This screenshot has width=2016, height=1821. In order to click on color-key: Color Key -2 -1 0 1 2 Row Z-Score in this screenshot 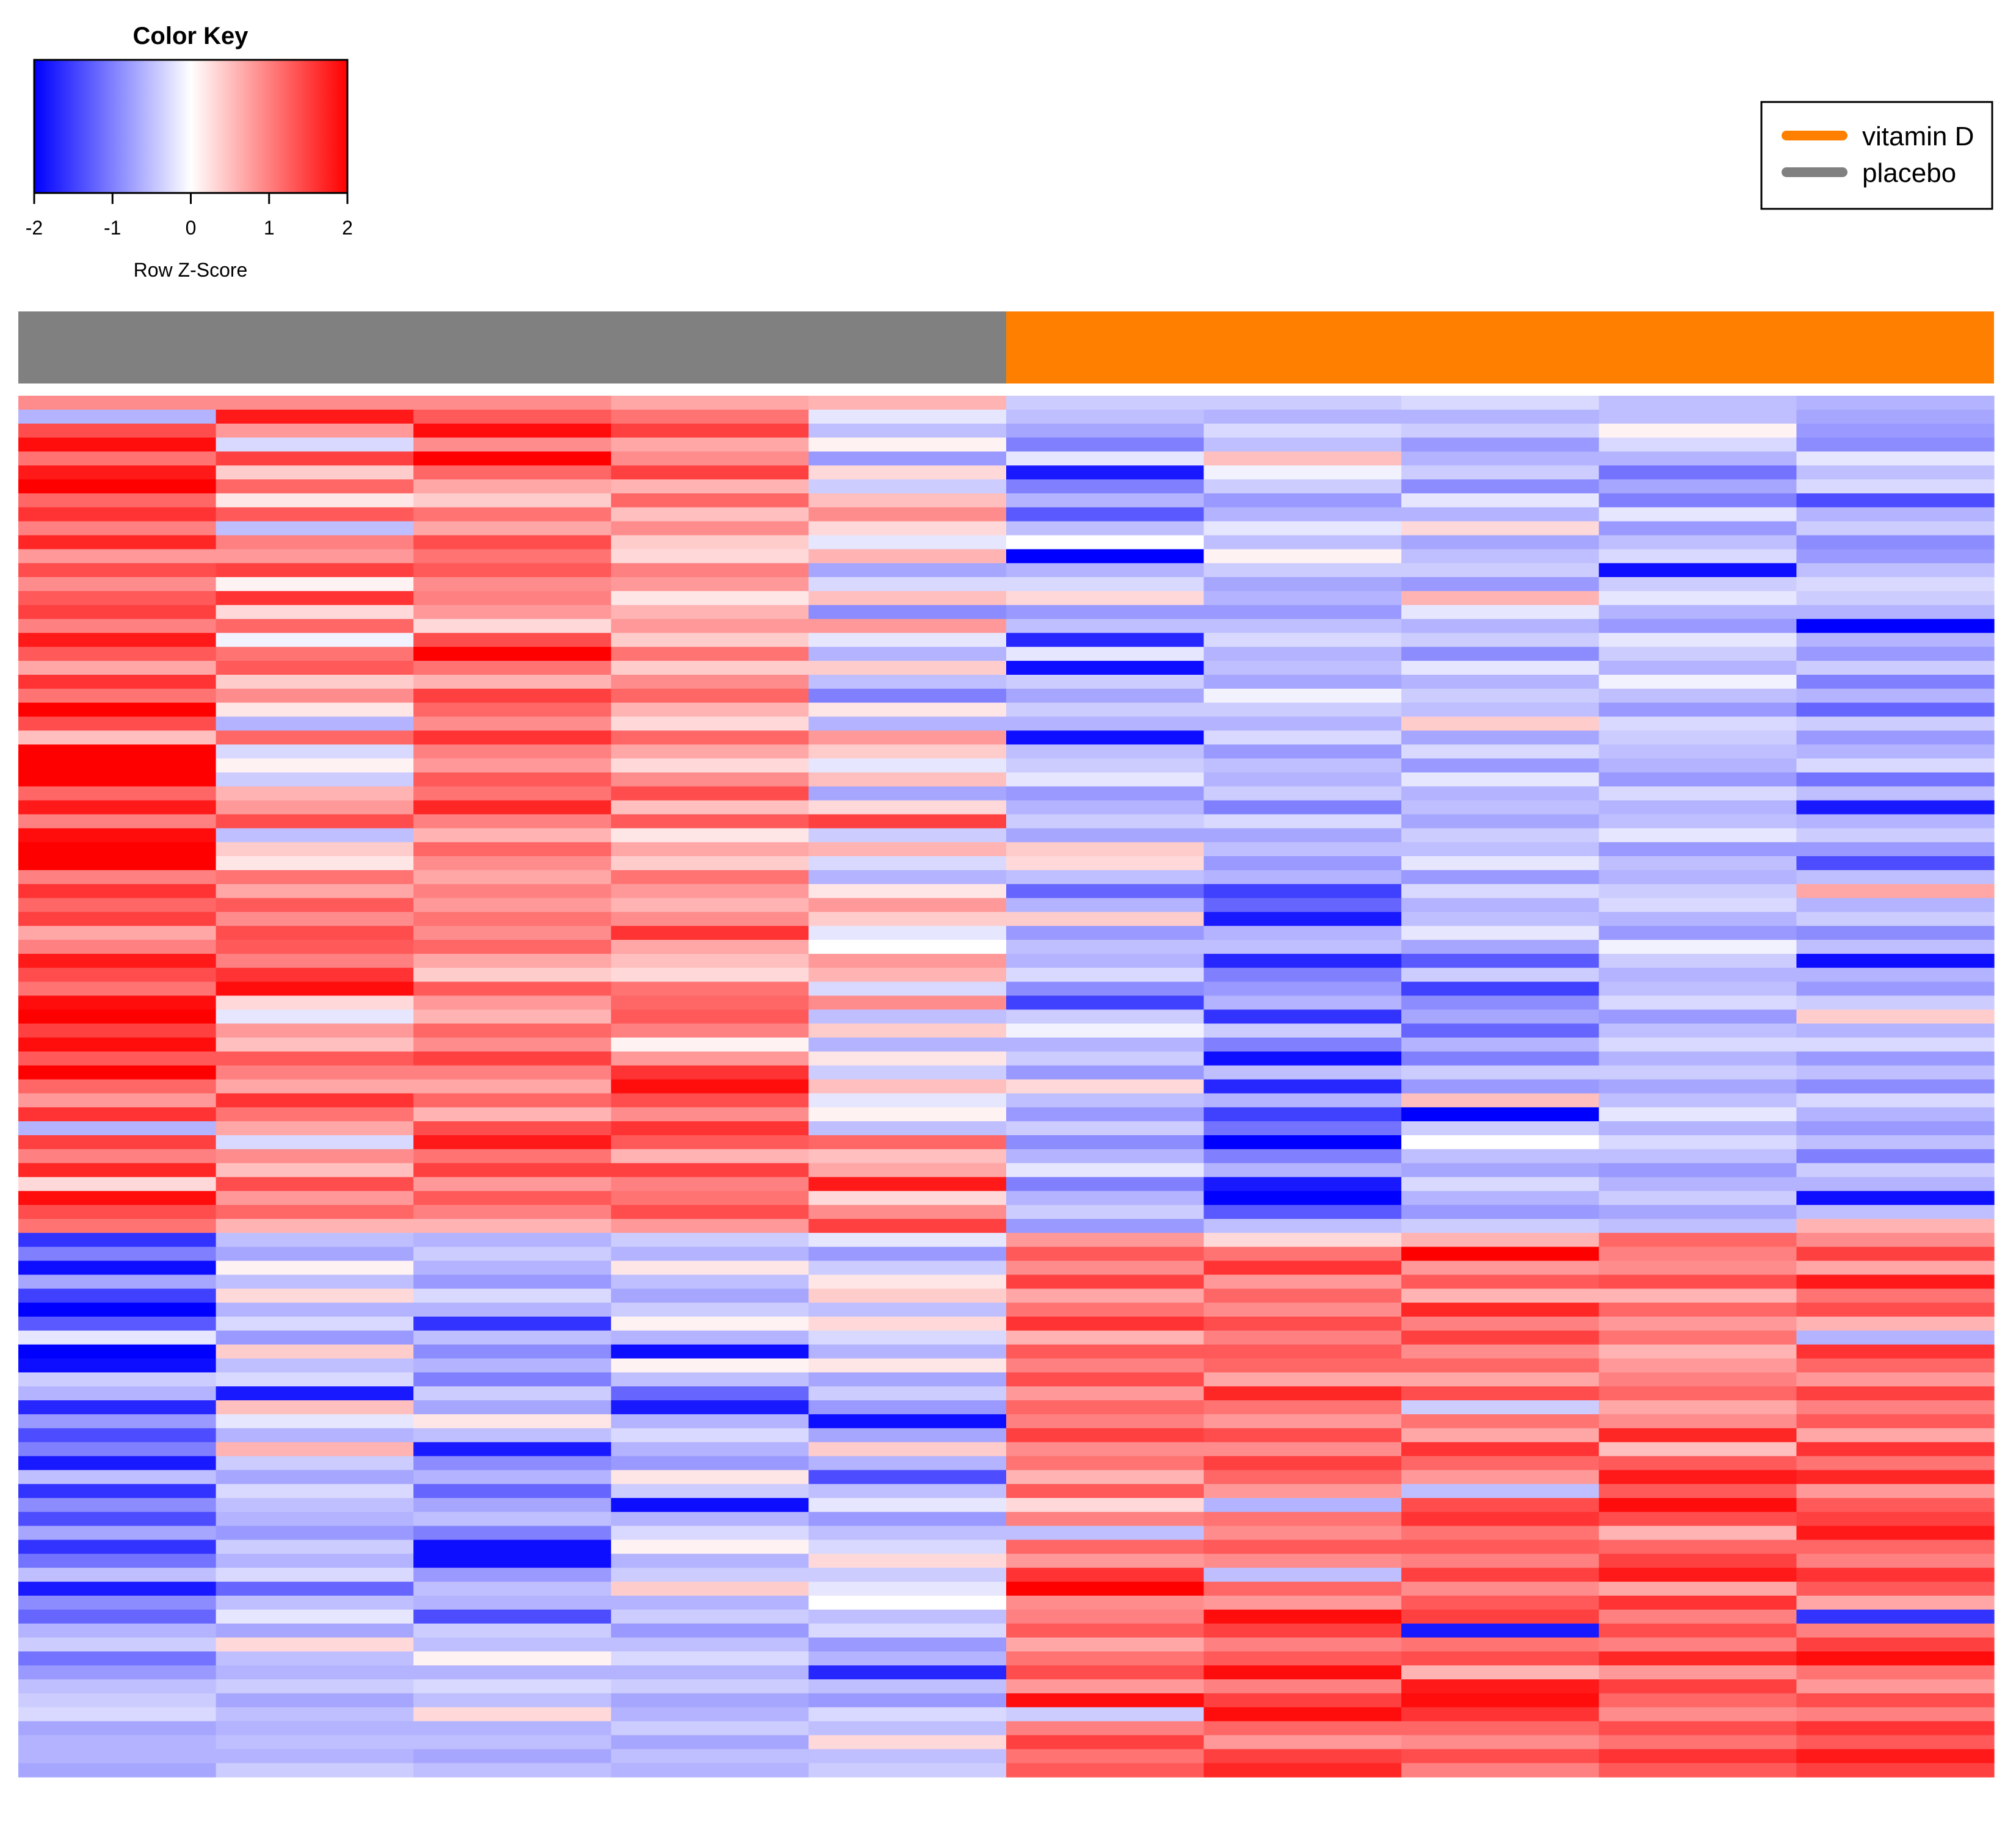, I will do `click(189, 152)`.